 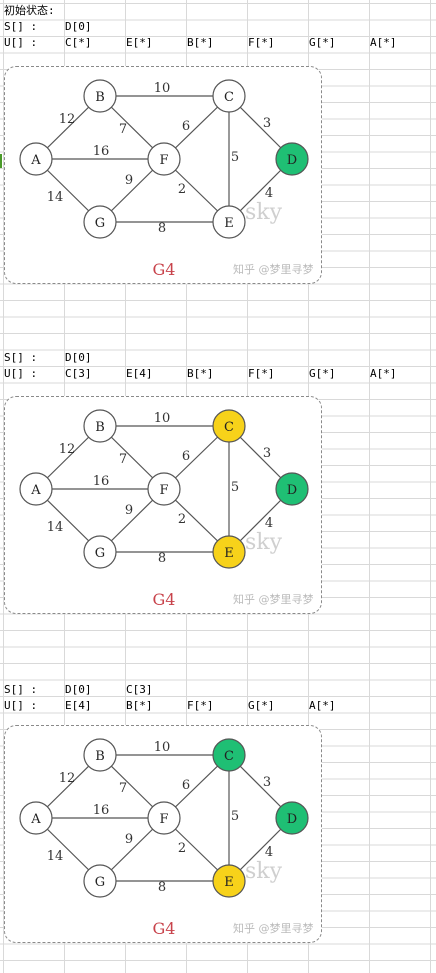 I want to click on edge-weight-label: 3, so click(x=267, y=123).